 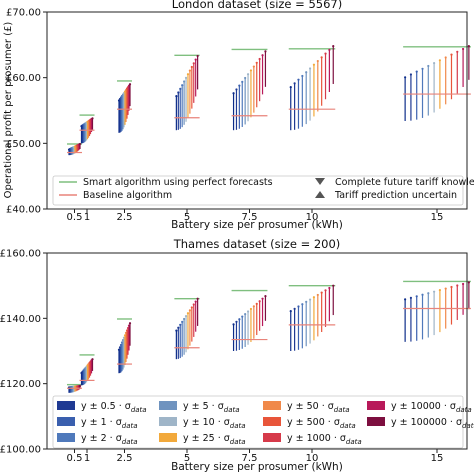 What do you see at coordinates (109, 423) in the screenshot?
I see `legend-label: y ± 1 · σdata` at bounding box center [109, 423].